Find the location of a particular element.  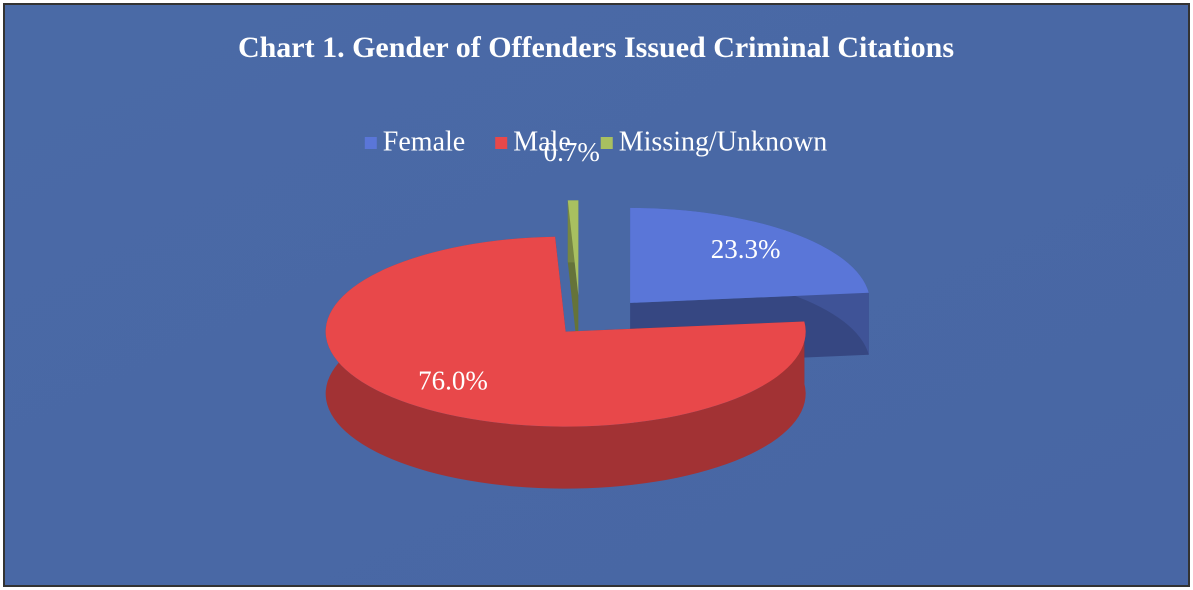

legend-item: Missing/Unknown is located at coordinates (713, 141).